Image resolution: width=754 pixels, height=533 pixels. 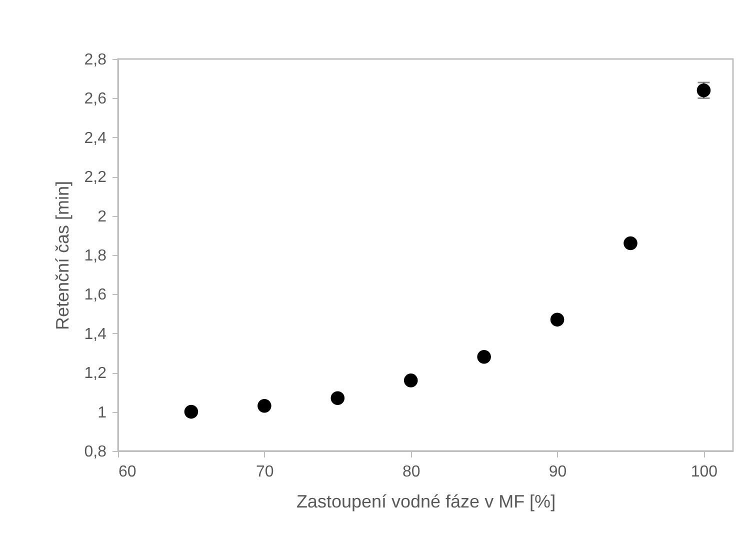 I want to click on y-tick-label: 1,6, so click(x=95, y=295).